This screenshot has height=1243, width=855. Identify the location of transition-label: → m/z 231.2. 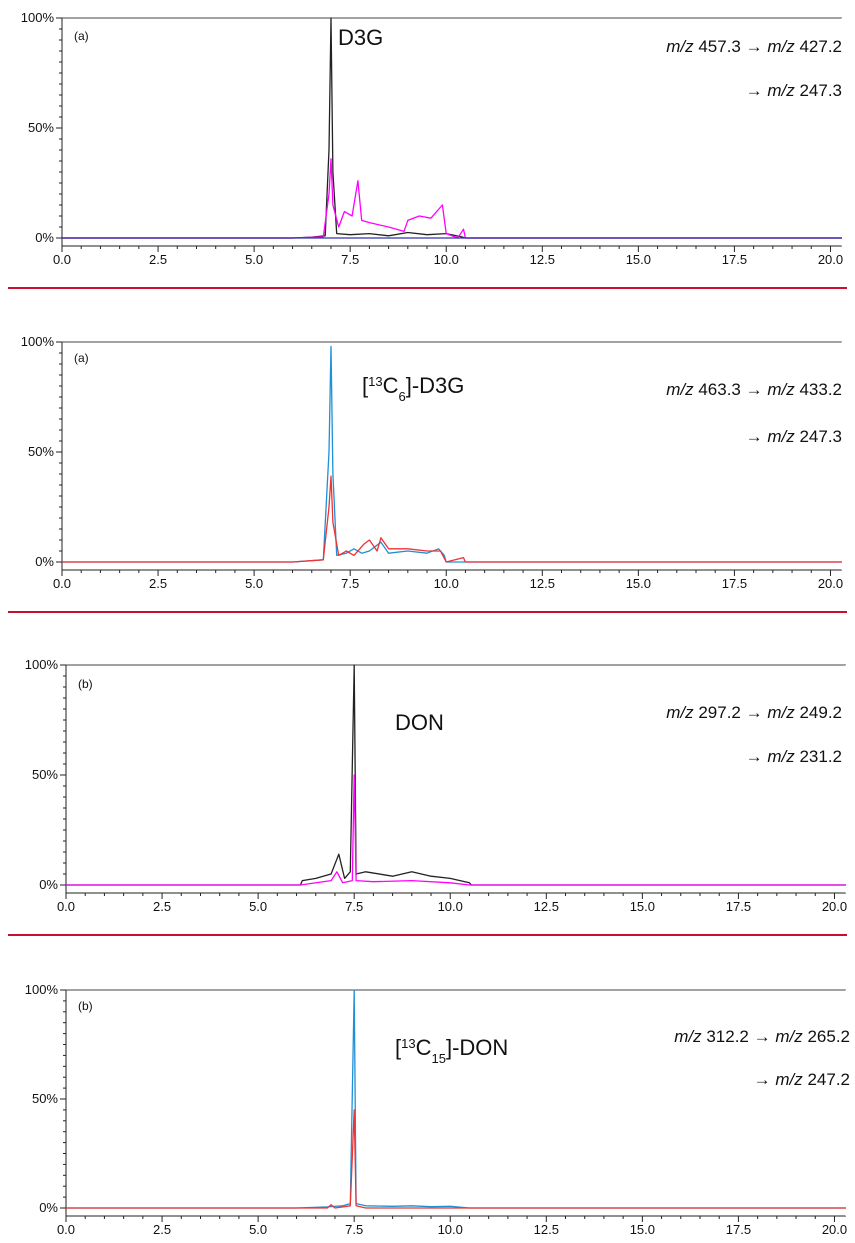
(794, 756).